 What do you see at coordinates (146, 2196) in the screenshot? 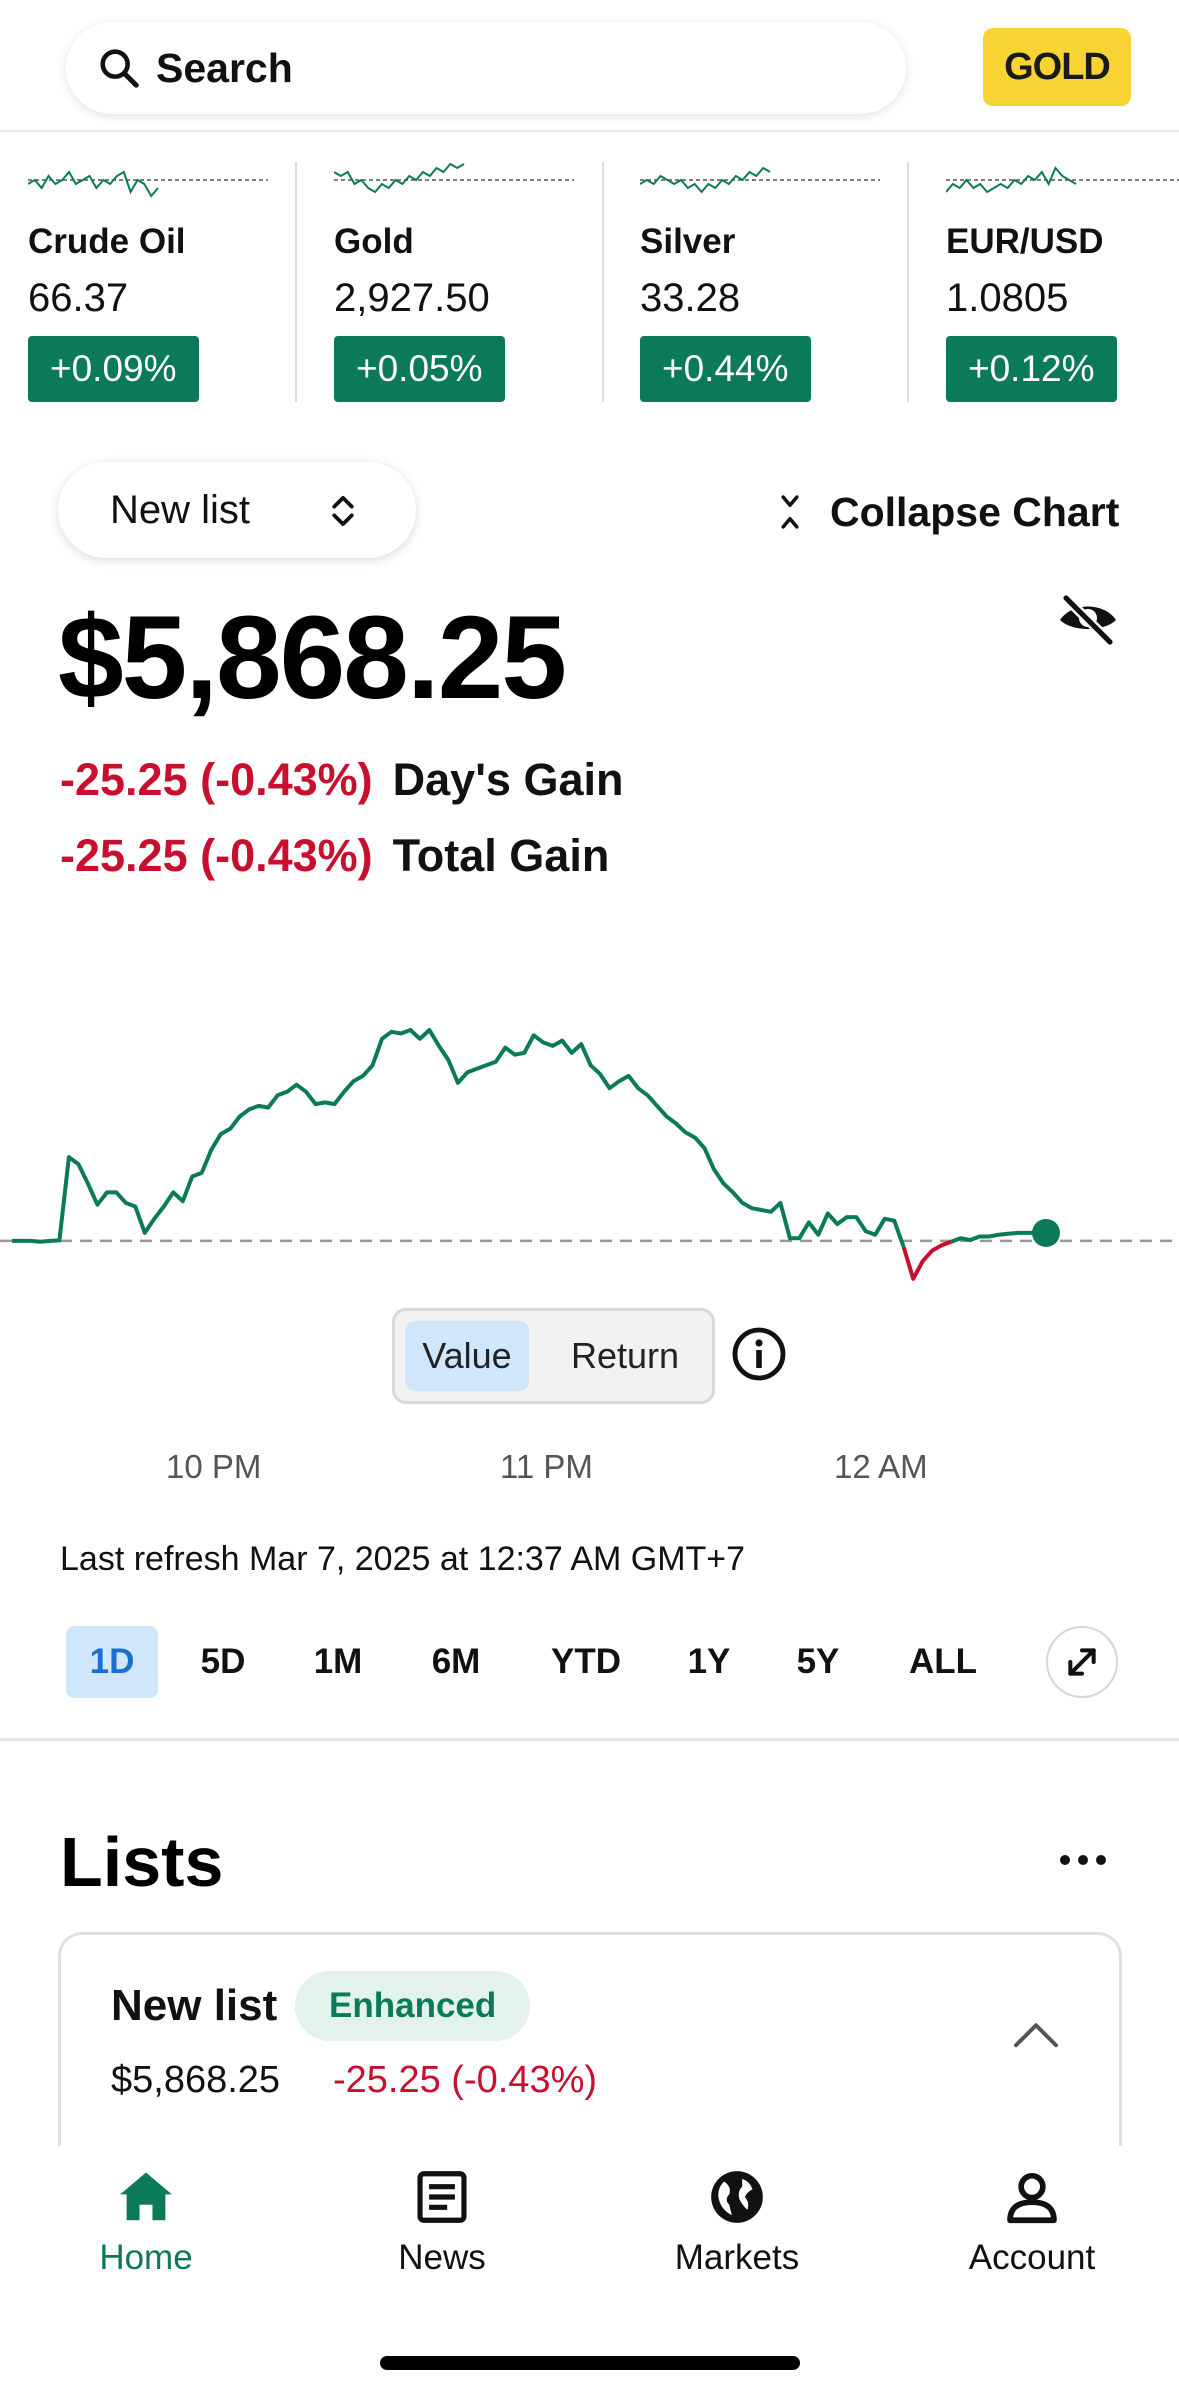
I see `home-icon` at bounding box center [146, 2196].